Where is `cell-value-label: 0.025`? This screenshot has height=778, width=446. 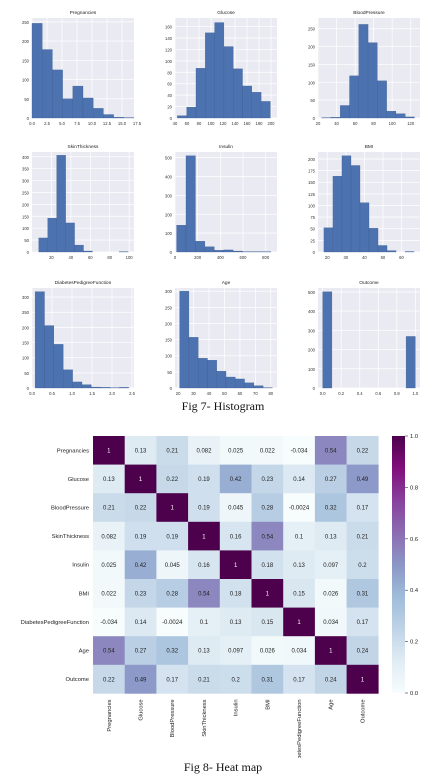
cell-value-label: 0.025 is located at coordinates (109, 566).